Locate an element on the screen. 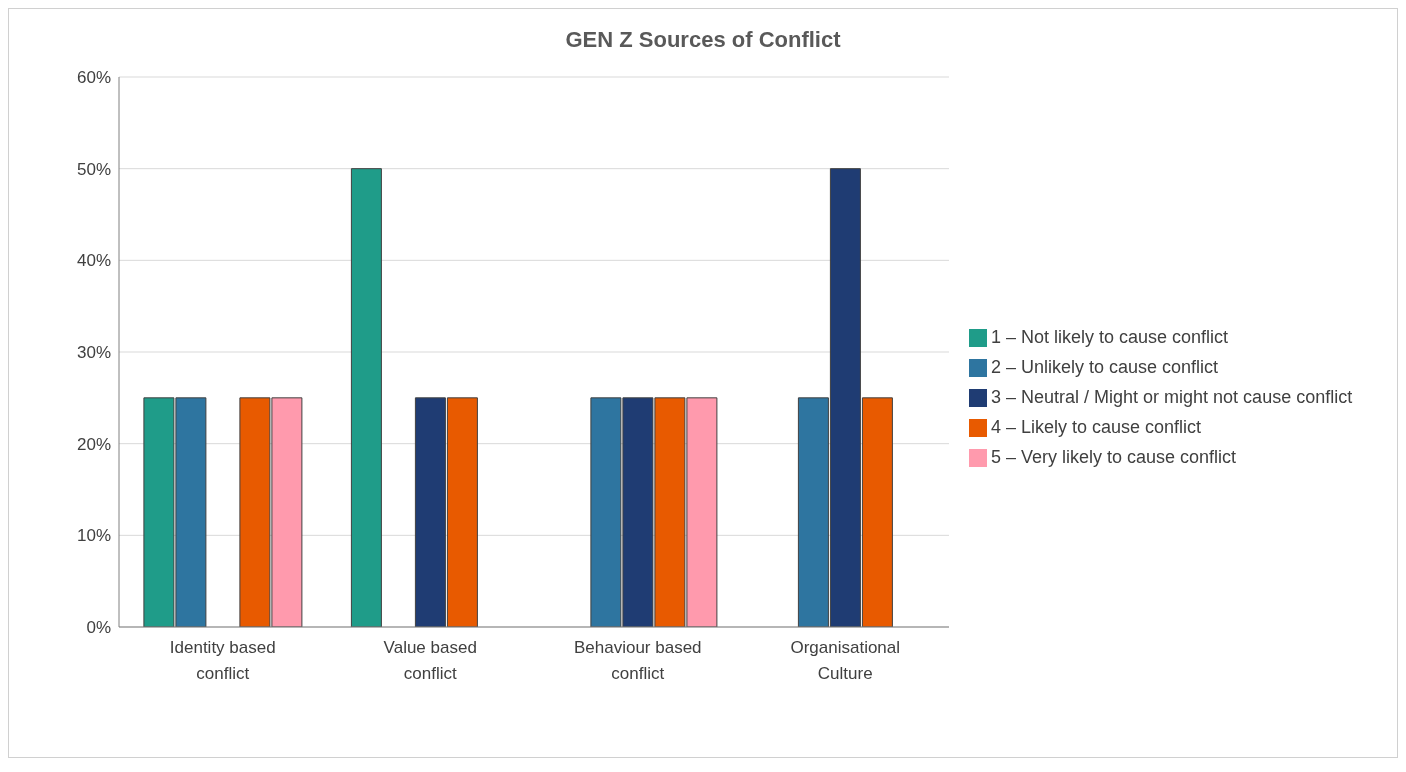 The image size is (1406, 772). legend-label: 5 – Very likely to cause conflict is located at coordinates (1114, 457).